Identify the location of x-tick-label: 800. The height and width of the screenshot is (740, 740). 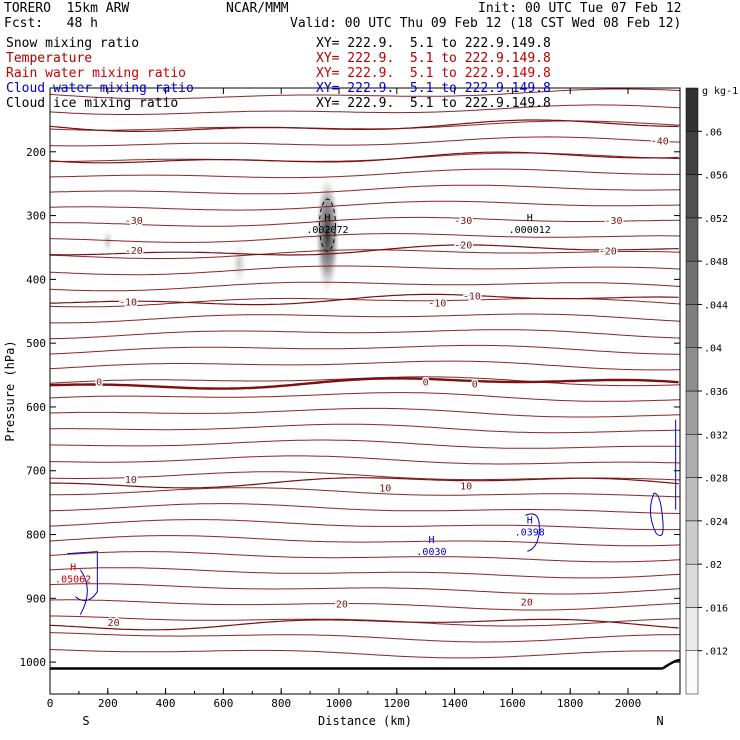
(281, 703).